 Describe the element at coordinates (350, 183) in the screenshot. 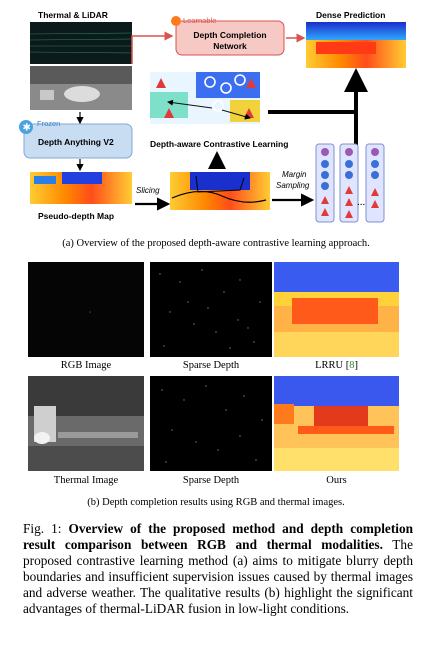

I see `sample-columns` at that location.